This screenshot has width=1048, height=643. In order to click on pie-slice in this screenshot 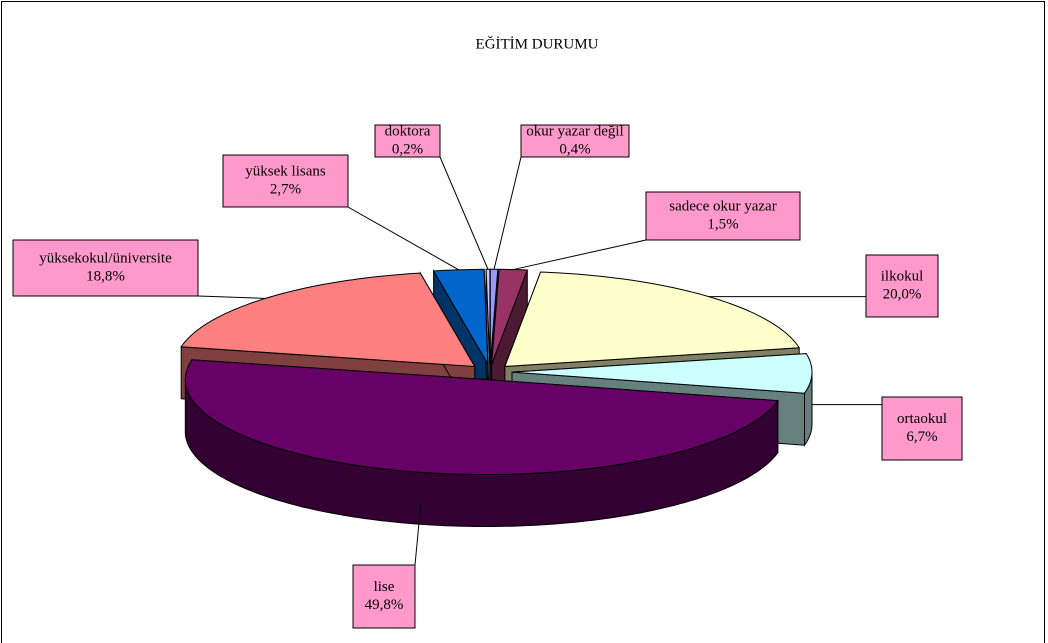, I will do `click(481, 443)`.